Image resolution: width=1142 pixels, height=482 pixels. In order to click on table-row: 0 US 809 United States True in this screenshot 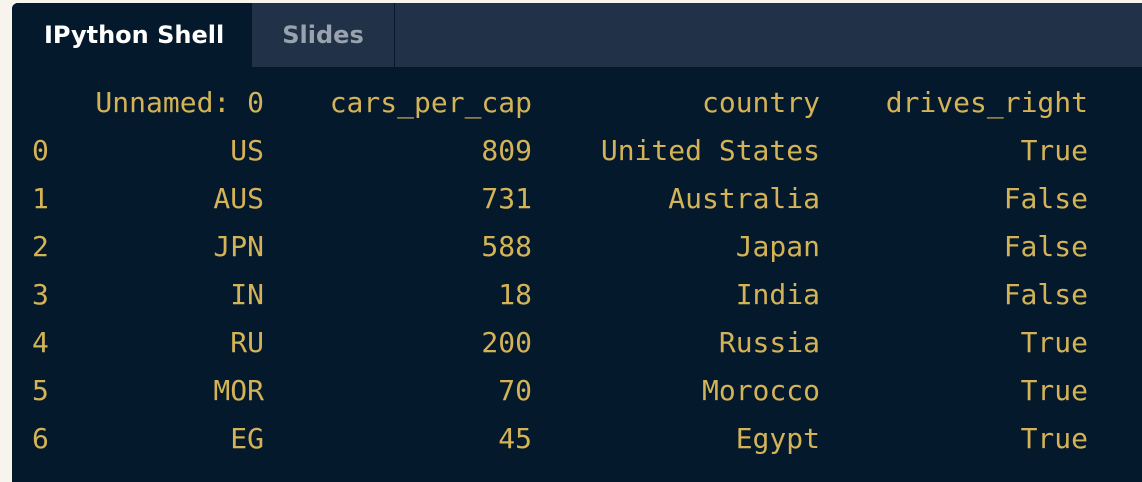, I will do `click(577, 151)`.